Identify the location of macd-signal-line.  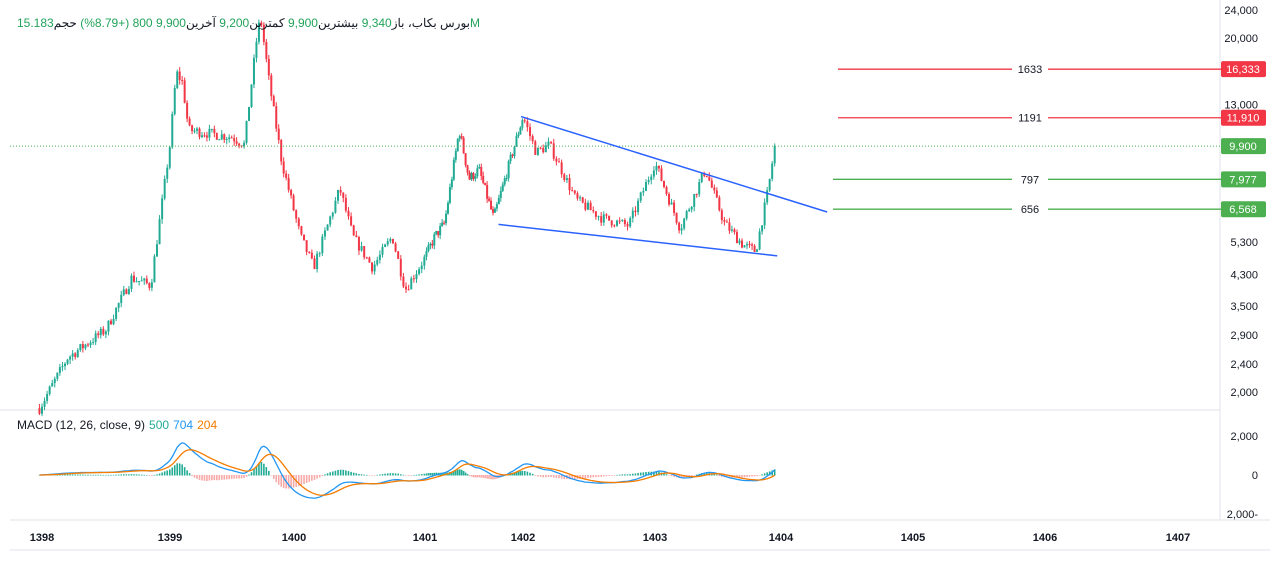
(407, 472).